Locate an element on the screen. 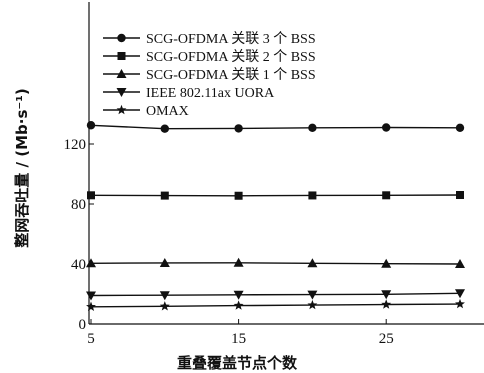  legend-entry: SCG-OFDMA 关联 2 个 BSS is located at coordinates (209, 57).